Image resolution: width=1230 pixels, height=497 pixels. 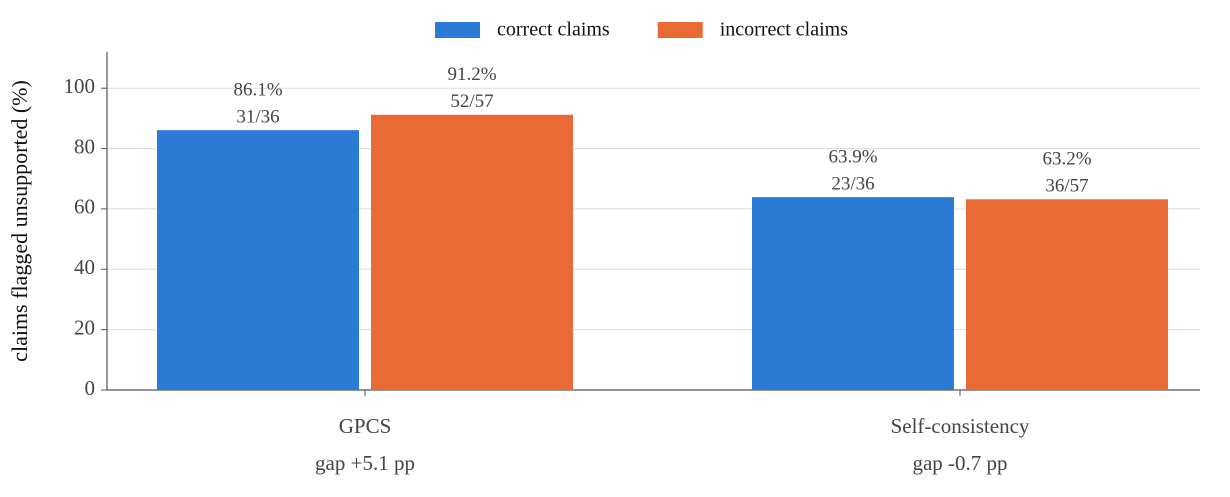 What do you see at coordinates (471, 101) in the screenshot?
I see `count-label: 52/57` at bounding box center [471, 101].